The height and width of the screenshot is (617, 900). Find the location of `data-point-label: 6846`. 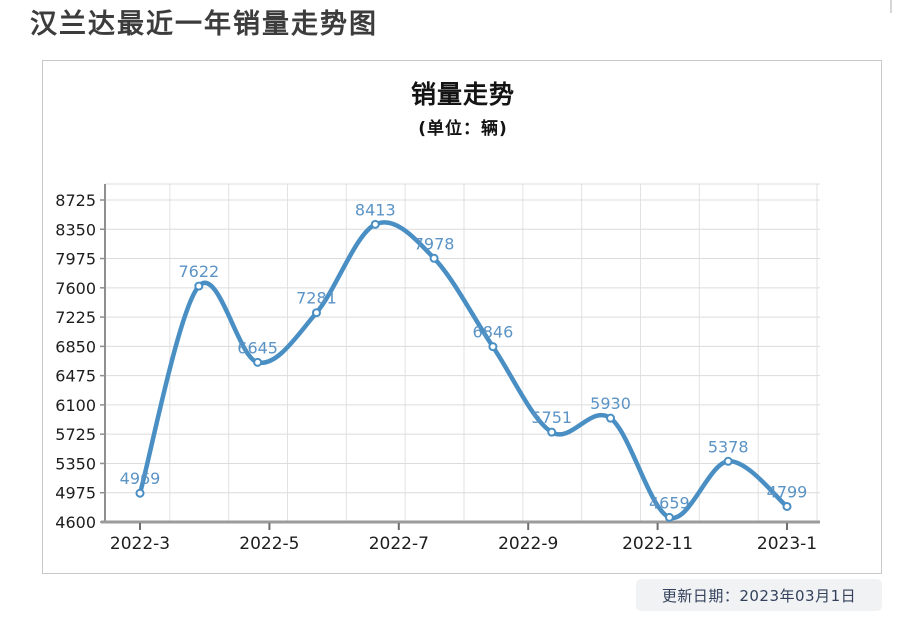

data-point-label: 6846 is located at coordinates (493, 332).